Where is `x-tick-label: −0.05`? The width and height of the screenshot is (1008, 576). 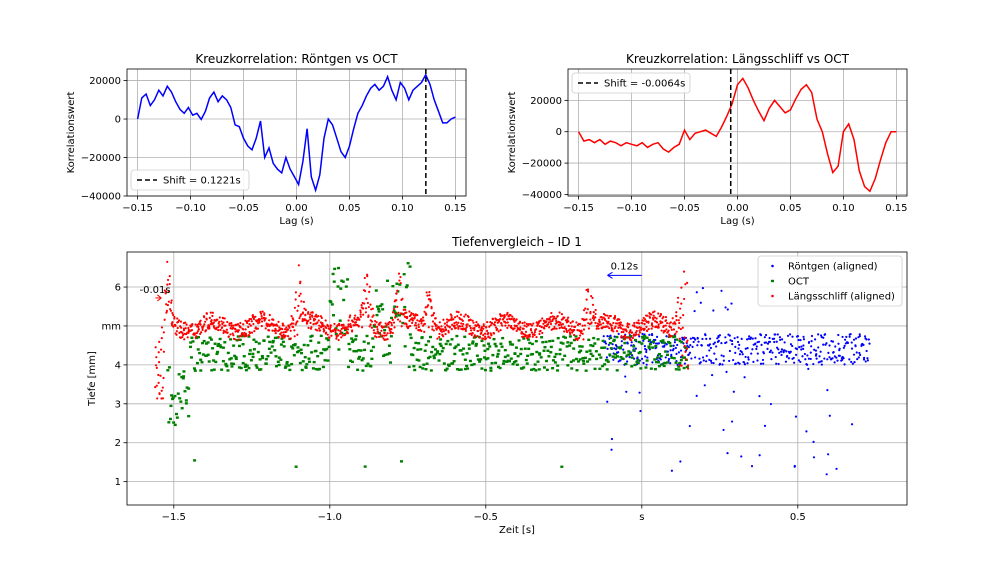 x-tick-label: −0.05 is located at coordinates (684, 208).